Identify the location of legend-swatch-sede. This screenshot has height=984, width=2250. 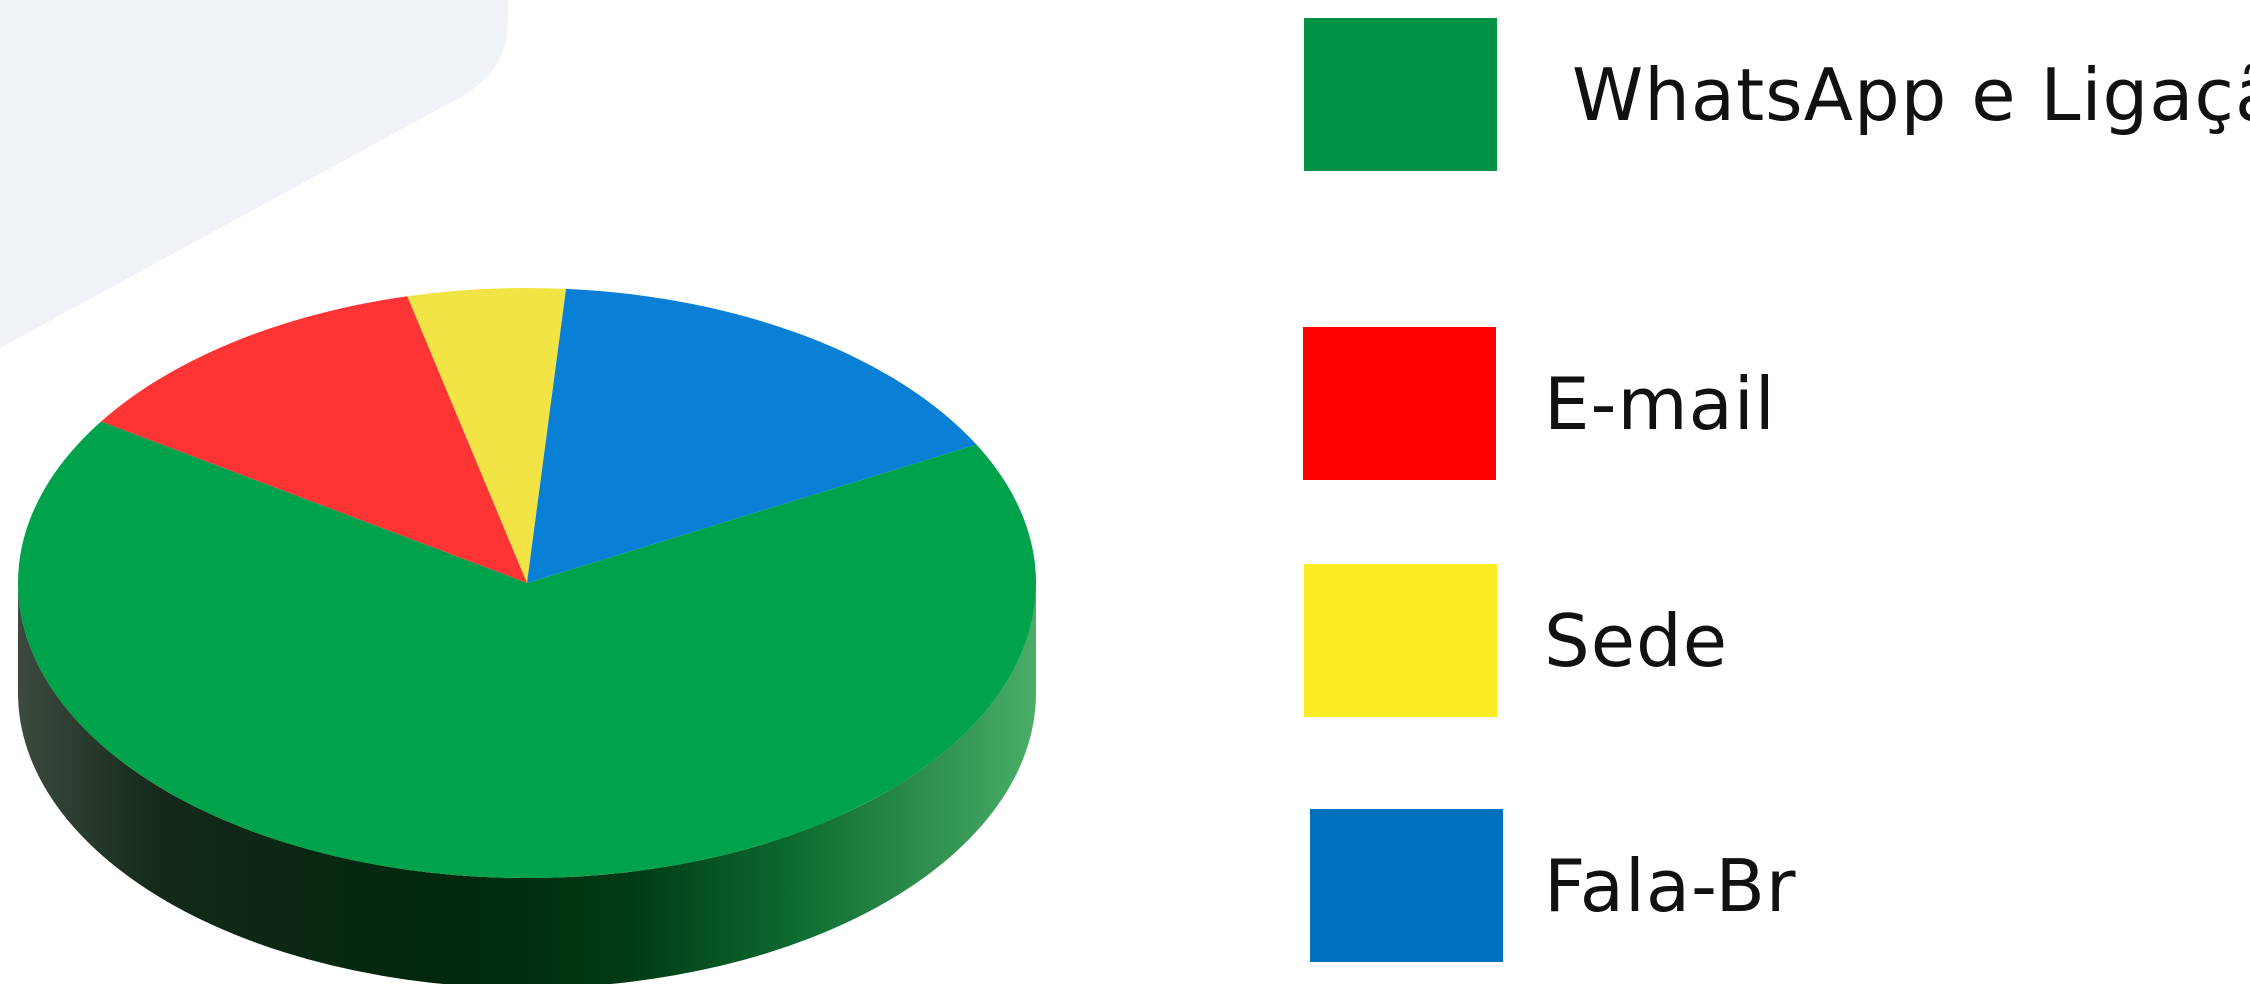
(1400, 640).